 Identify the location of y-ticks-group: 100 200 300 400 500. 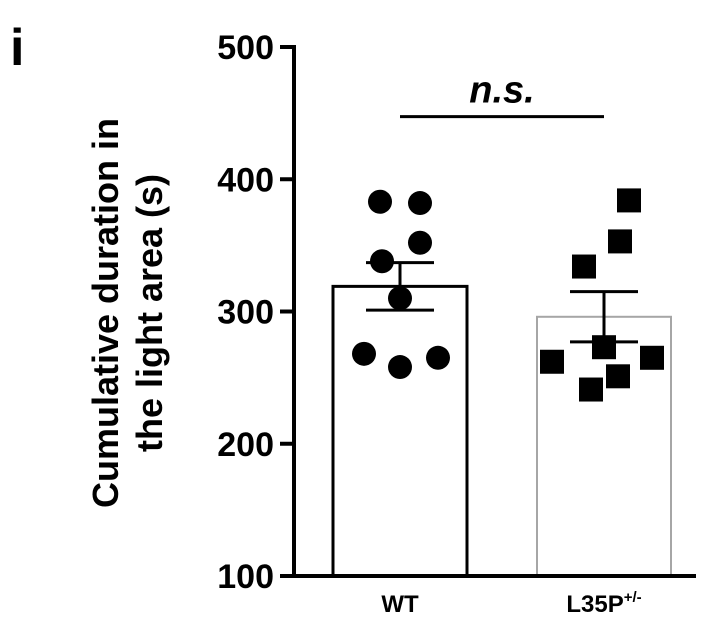
(255, 312).